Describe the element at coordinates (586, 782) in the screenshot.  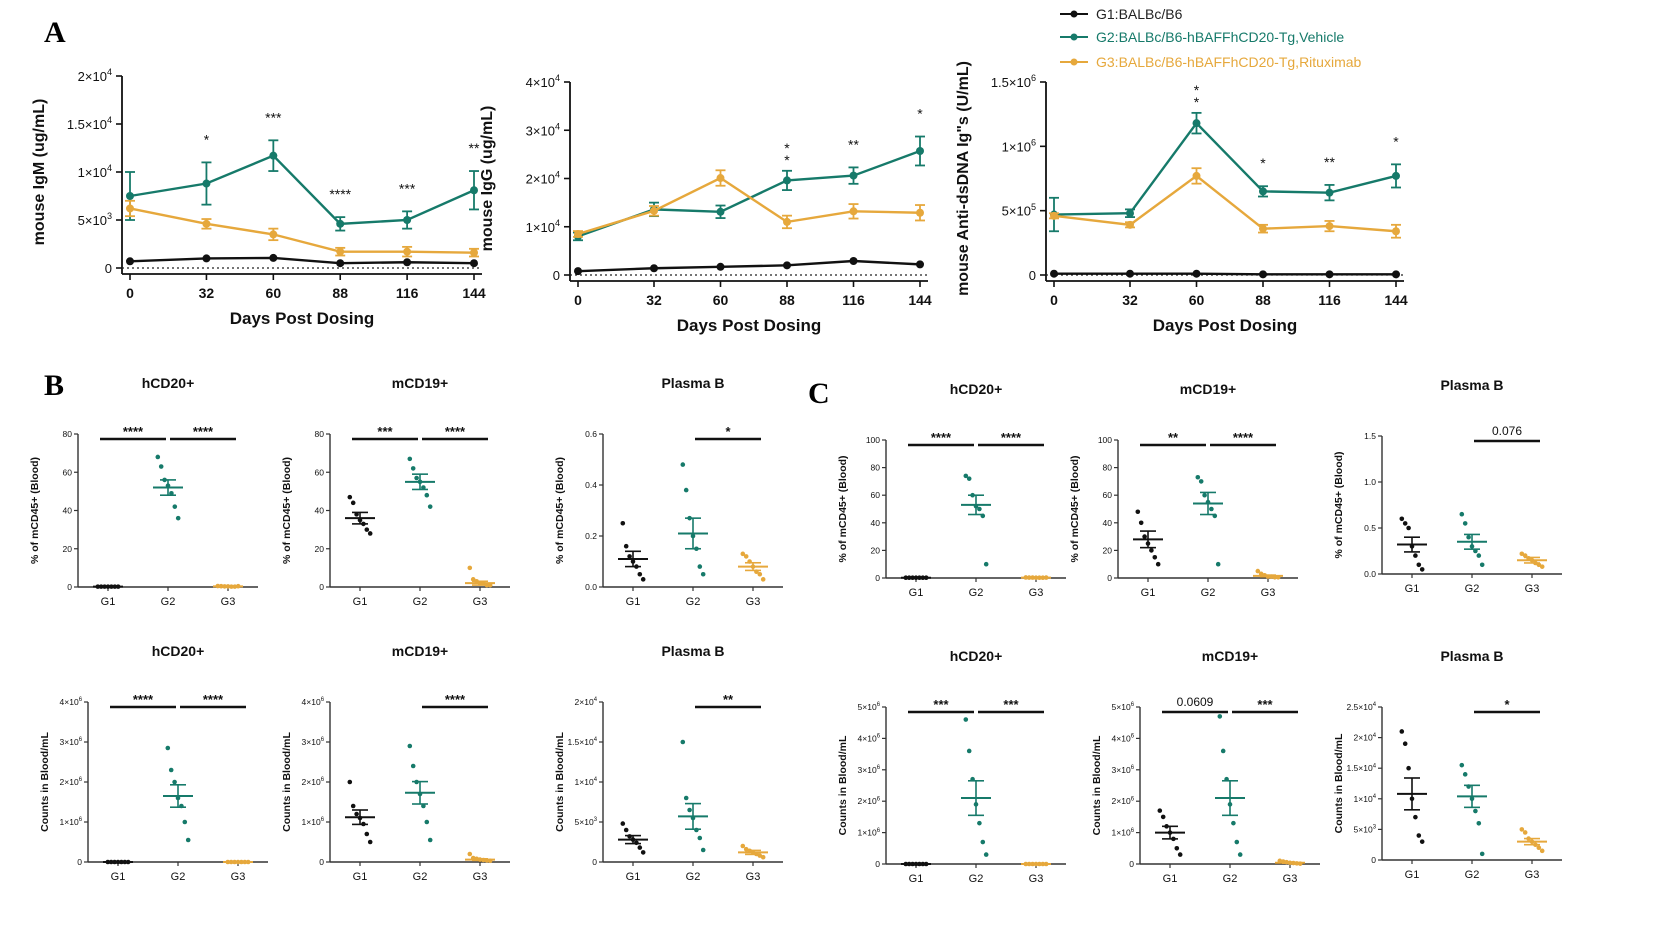
I see `y-tick-label: 1×10⁴` at that location.